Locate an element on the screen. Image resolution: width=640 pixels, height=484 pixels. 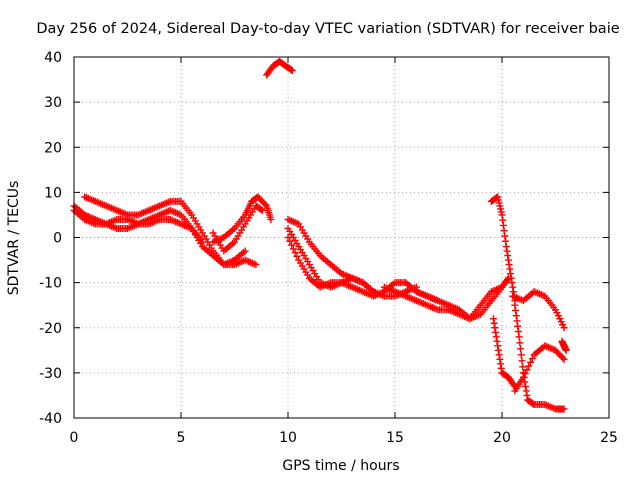
y-axis-label: SDTVAR / TECUs is located at coordinates (14, 238).